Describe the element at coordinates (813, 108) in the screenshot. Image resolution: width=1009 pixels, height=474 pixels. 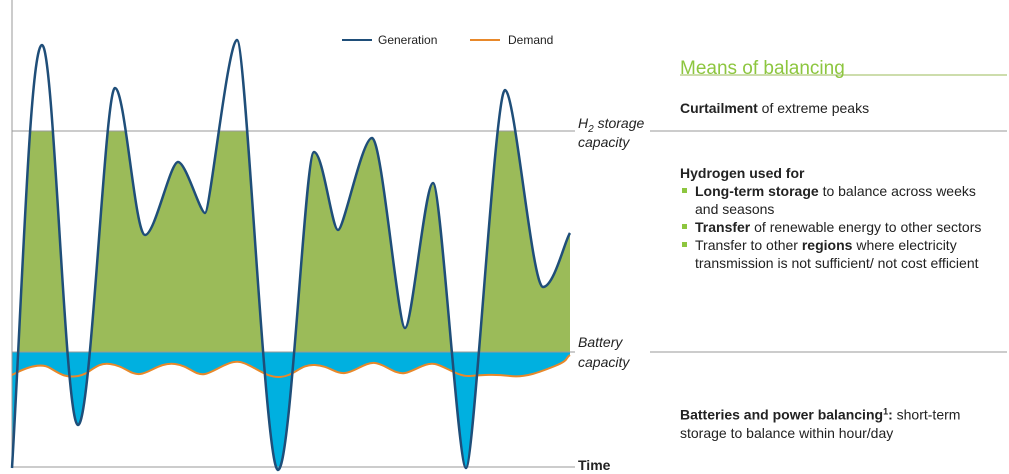
I see `text: of extreme peaks` at that location.